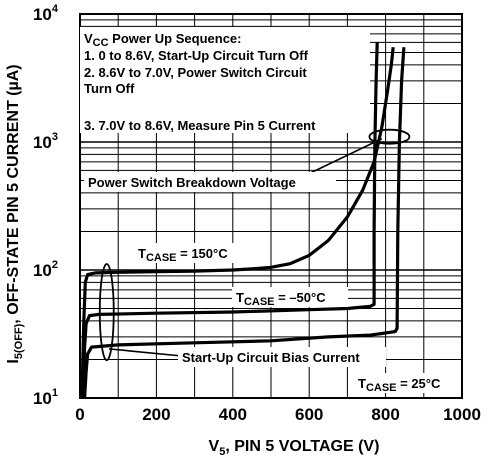  What do you see at coordinates (15, 213) in the screenshot?
I see `y-axis-label: I5(OFF), OFF-STATE PIN 5 CURRENT (µA)` at bounding box center [15, 213].